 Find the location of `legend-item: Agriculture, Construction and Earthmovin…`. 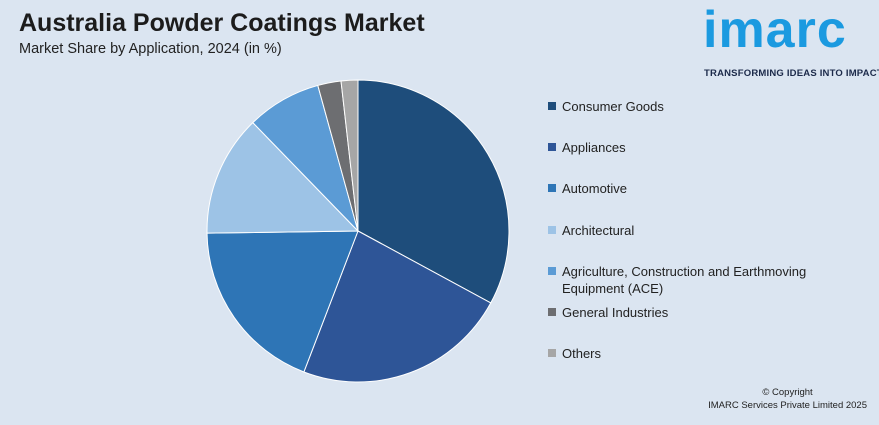

legend-item: Agriculture, Construction and Earthmovin… is located at coordinates (690, 280).